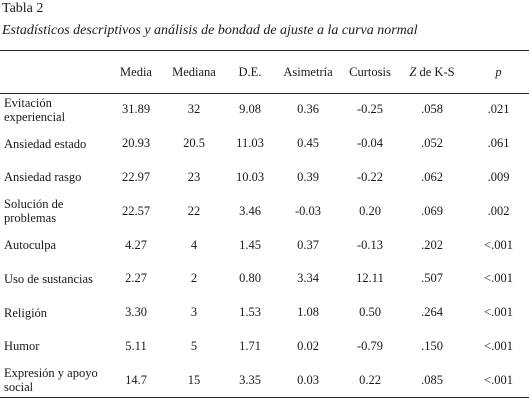 The height and width of the screenshot is (402, 529). I want to click on cell-z-ks: .069, so click(432, 210).